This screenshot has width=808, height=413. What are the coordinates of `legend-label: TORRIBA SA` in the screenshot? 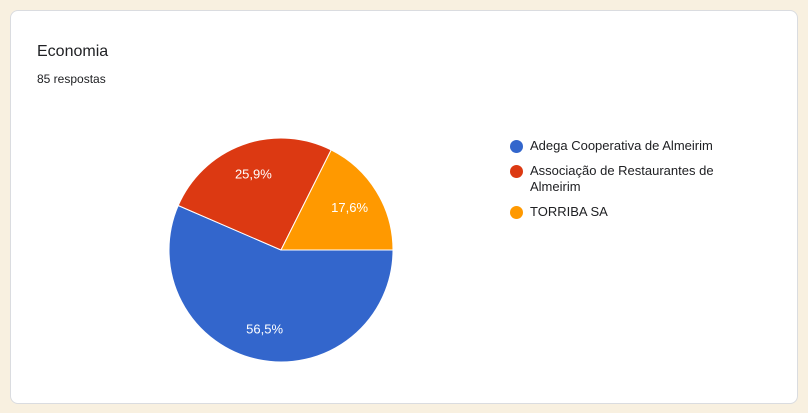 It's located at (569, 211).